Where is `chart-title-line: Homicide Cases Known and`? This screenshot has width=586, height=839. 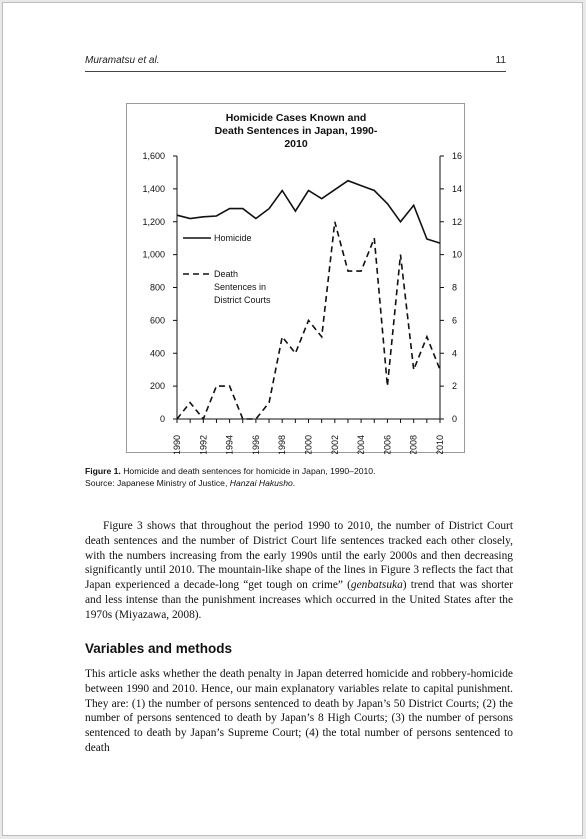 chart-title-line: Homicide Cases Known and is located at coordinates (296, 118).